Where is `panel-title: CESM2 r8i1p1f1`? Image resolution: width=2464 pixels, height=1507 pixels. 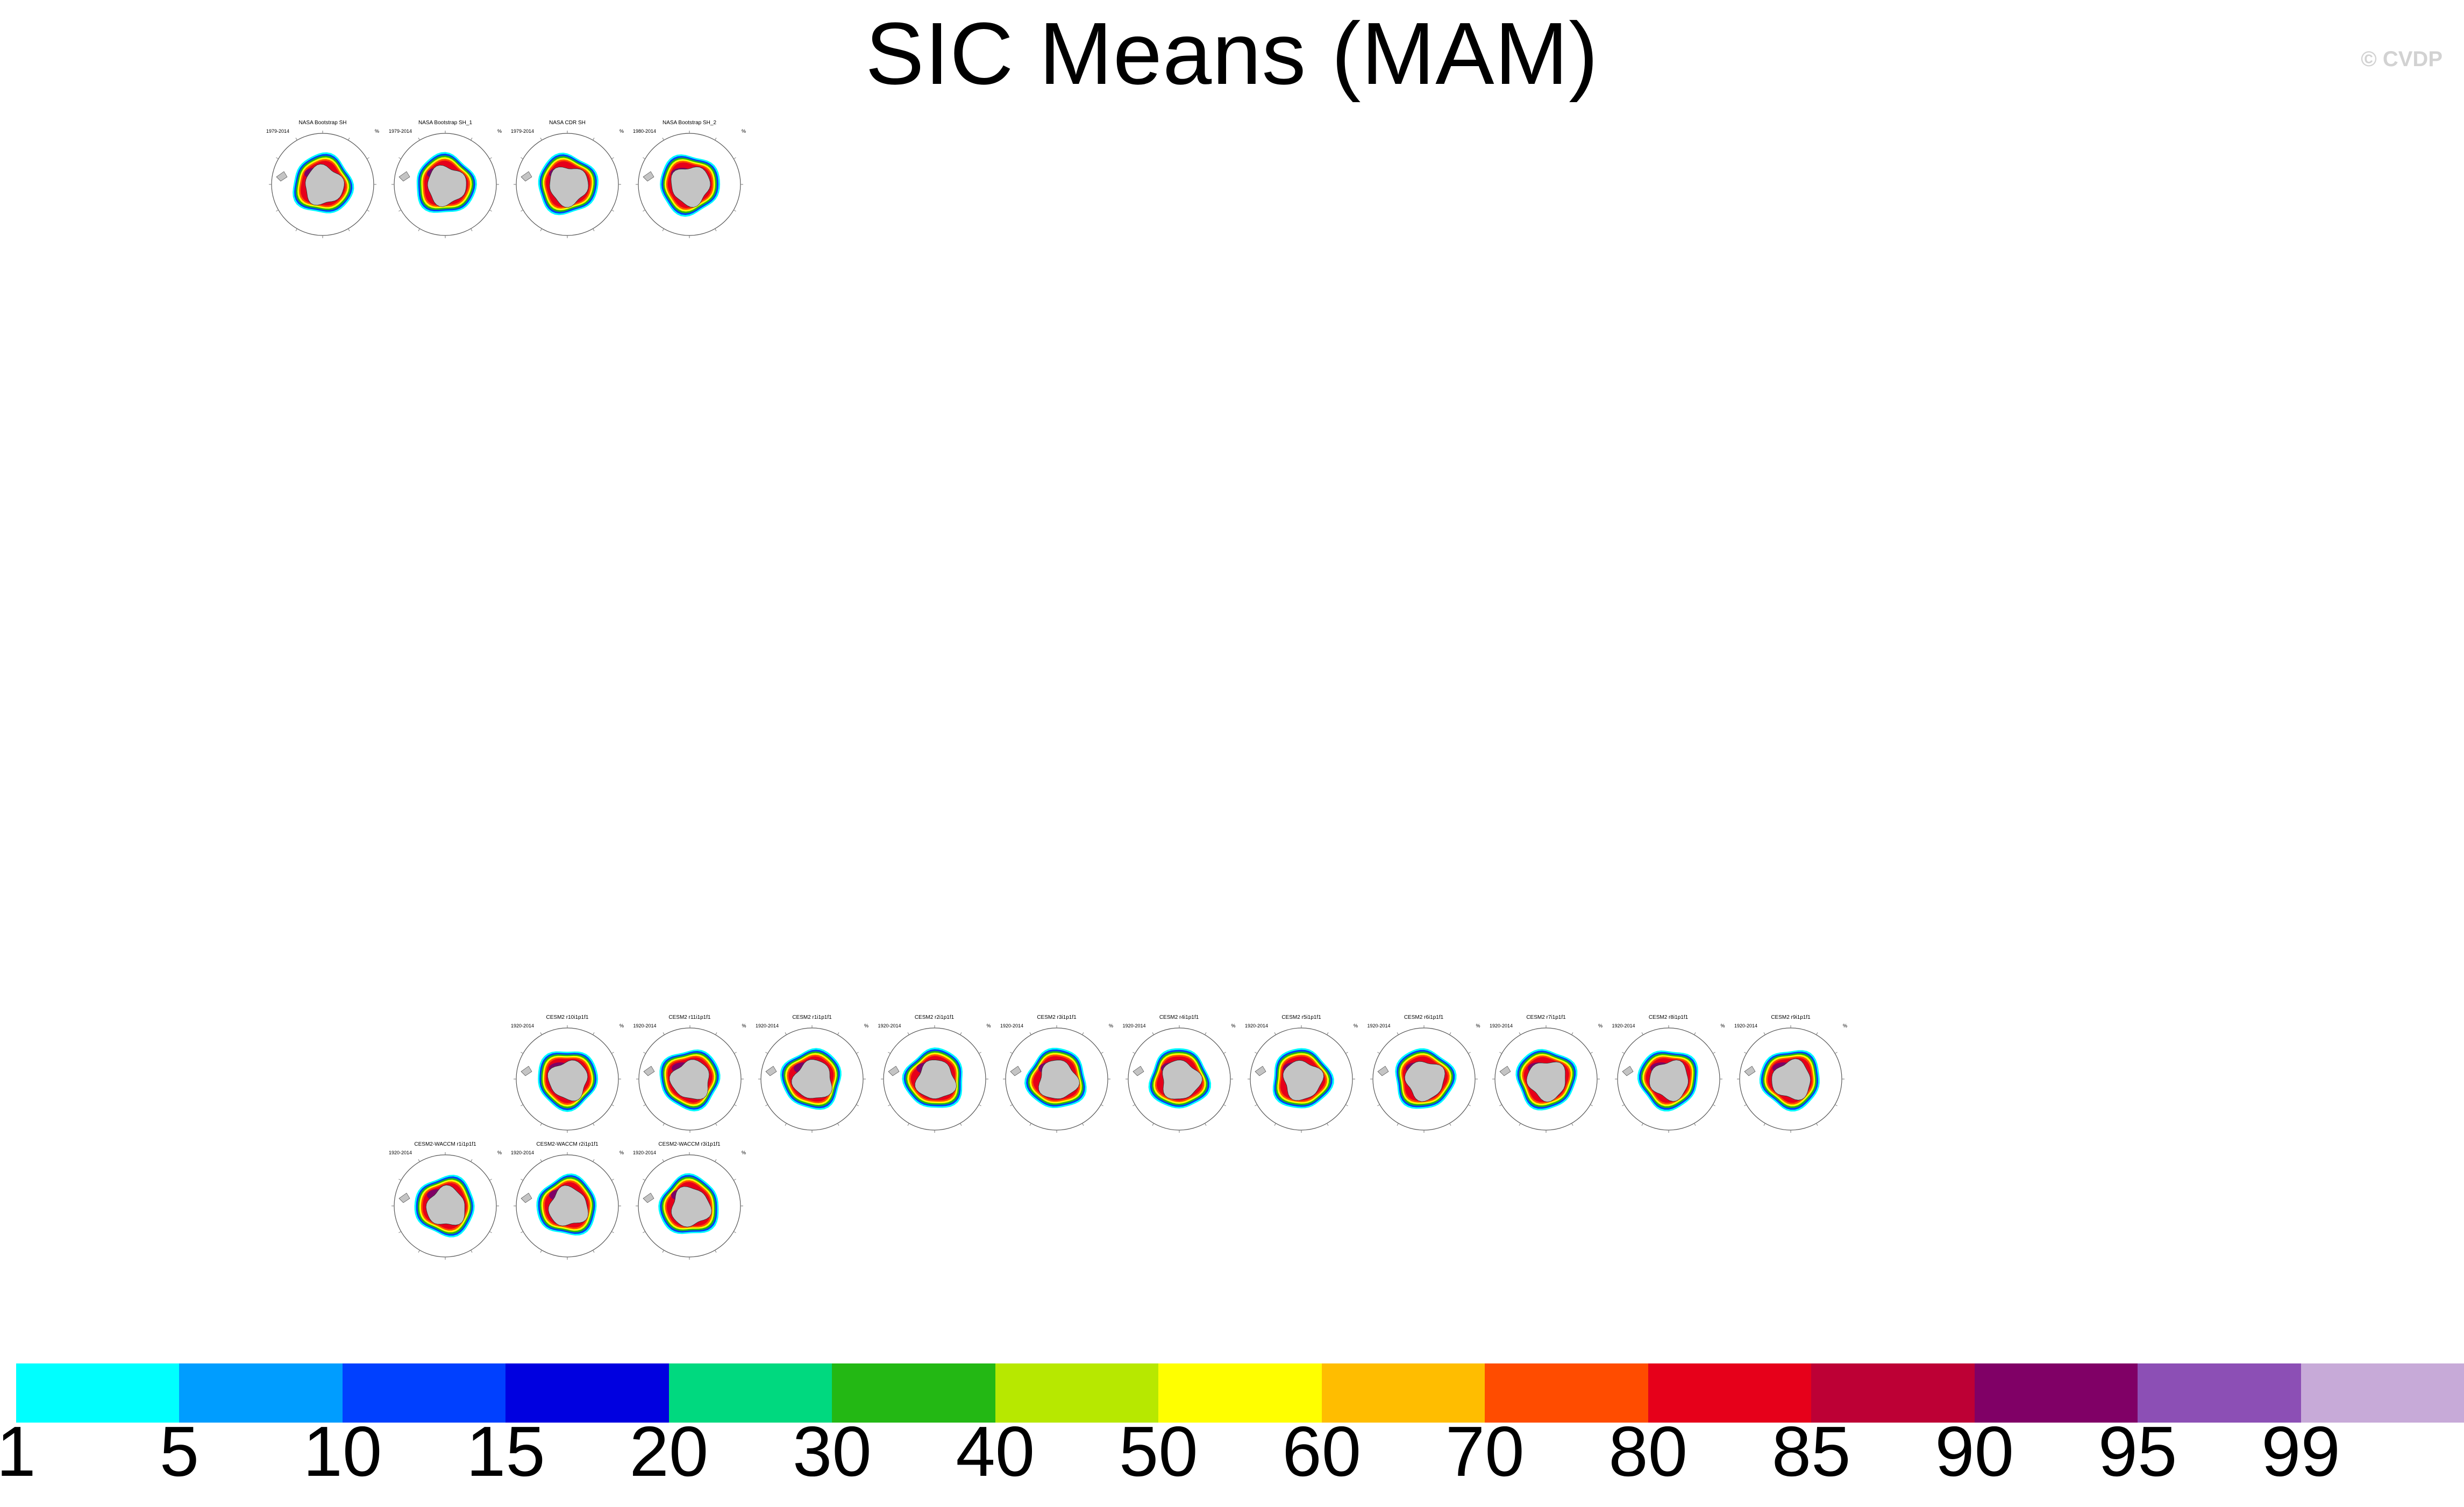
panel-title: CESM2 r8i1p1f1 is located at coordinates (1668, 1017).